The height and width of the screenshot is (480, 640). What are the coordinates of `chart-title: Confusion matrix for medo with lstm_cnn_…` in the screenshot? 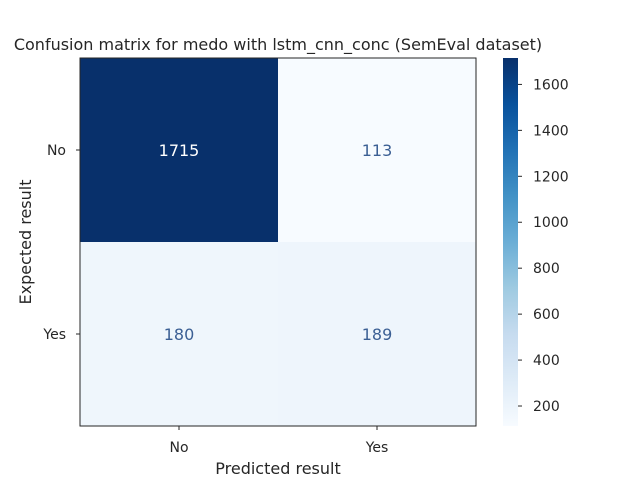 It's located at (278, 45).